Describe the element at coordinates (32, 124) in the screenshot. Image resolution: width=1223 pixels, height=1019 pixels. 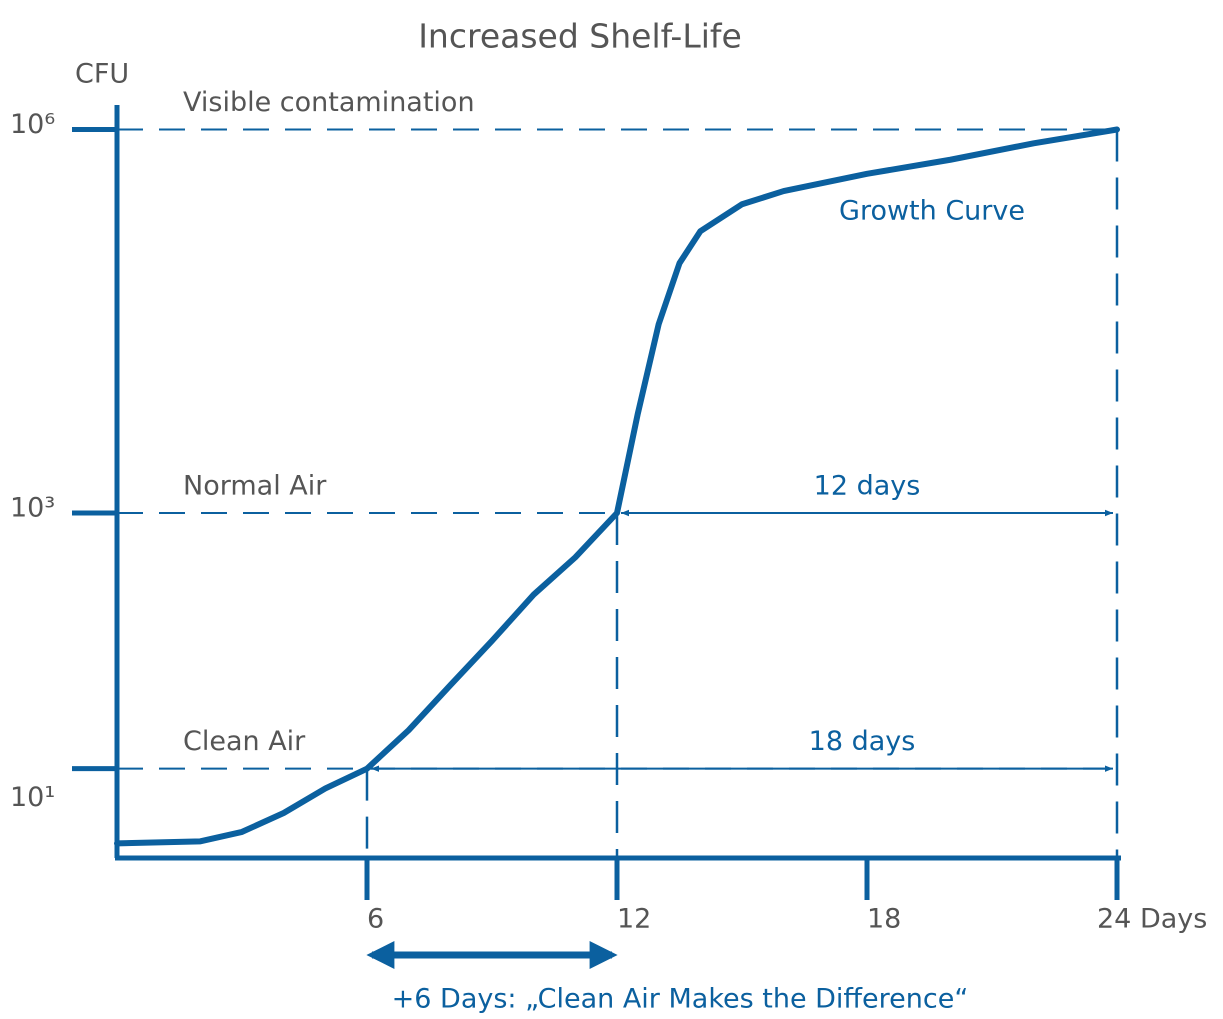
I see `y-tick-label: 10⁶` at that location.